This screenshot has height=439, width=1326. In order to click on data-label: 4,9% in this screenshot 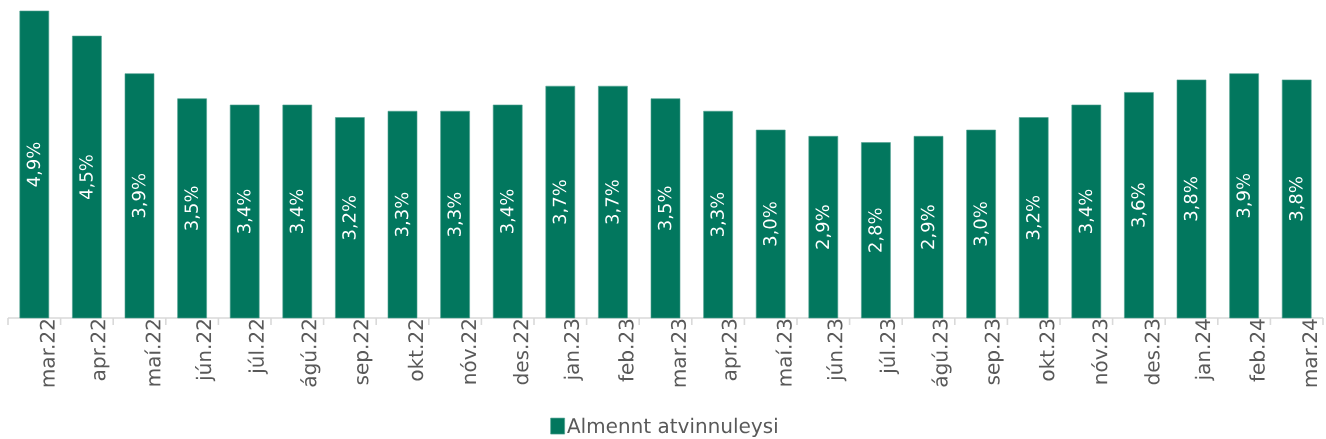, I will do `click(34, 164)`.